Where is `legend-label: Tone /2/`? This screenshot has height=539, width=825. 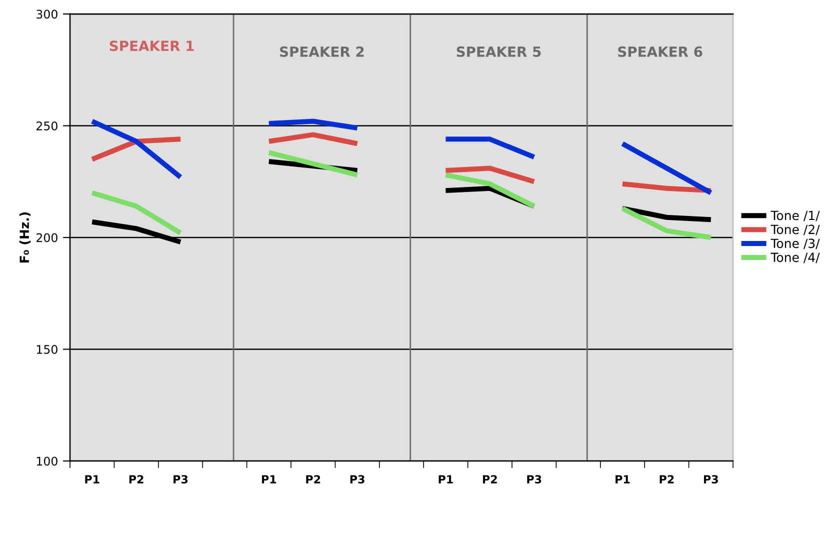 legend-label: Tone /2/ is located at coordinates (795, 230).